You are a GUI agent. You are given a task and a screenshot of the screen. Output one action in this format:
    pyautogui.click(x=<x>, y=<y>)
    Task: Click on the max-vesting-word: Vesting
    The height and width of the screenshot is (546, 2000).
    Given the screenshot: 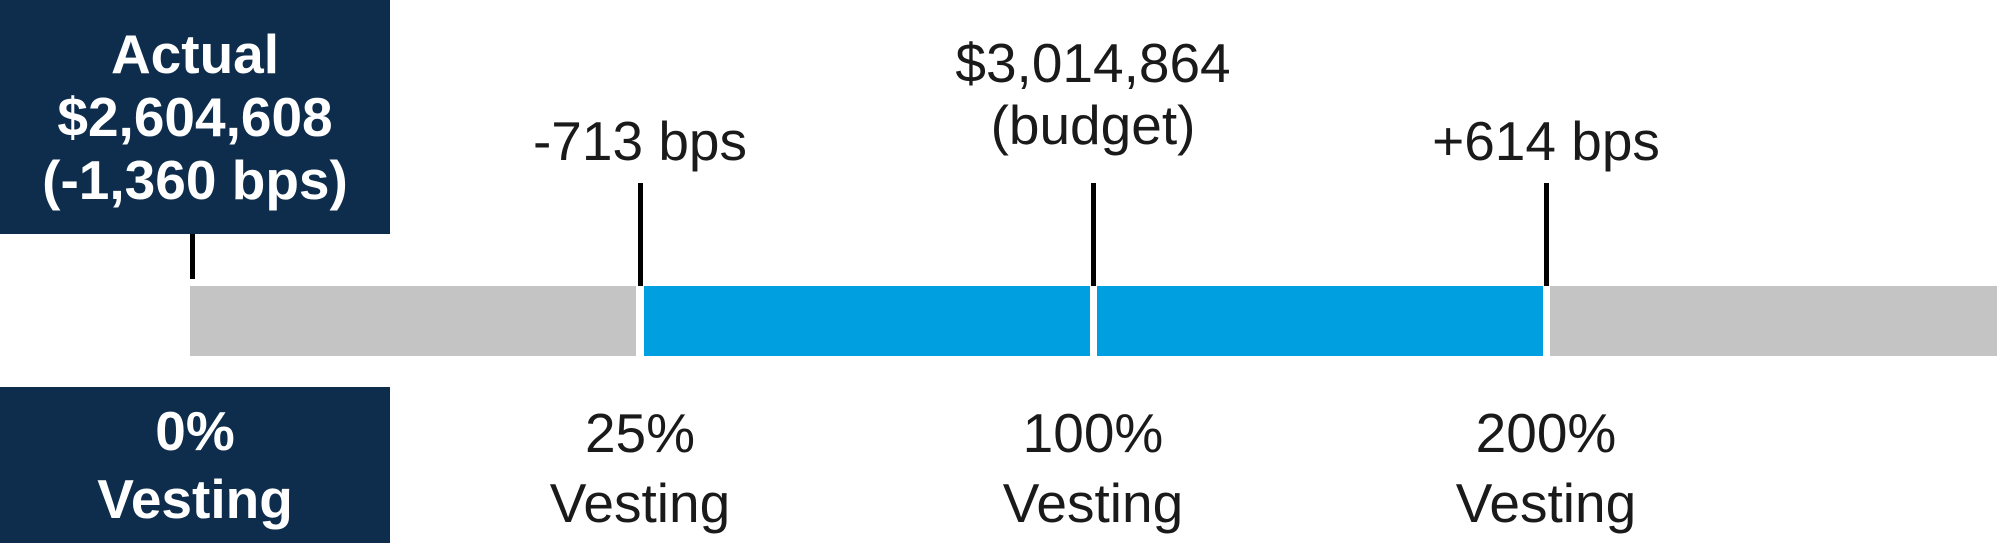 What is the action you would take?
    pyautogui.click(x=1546, y=503)
    